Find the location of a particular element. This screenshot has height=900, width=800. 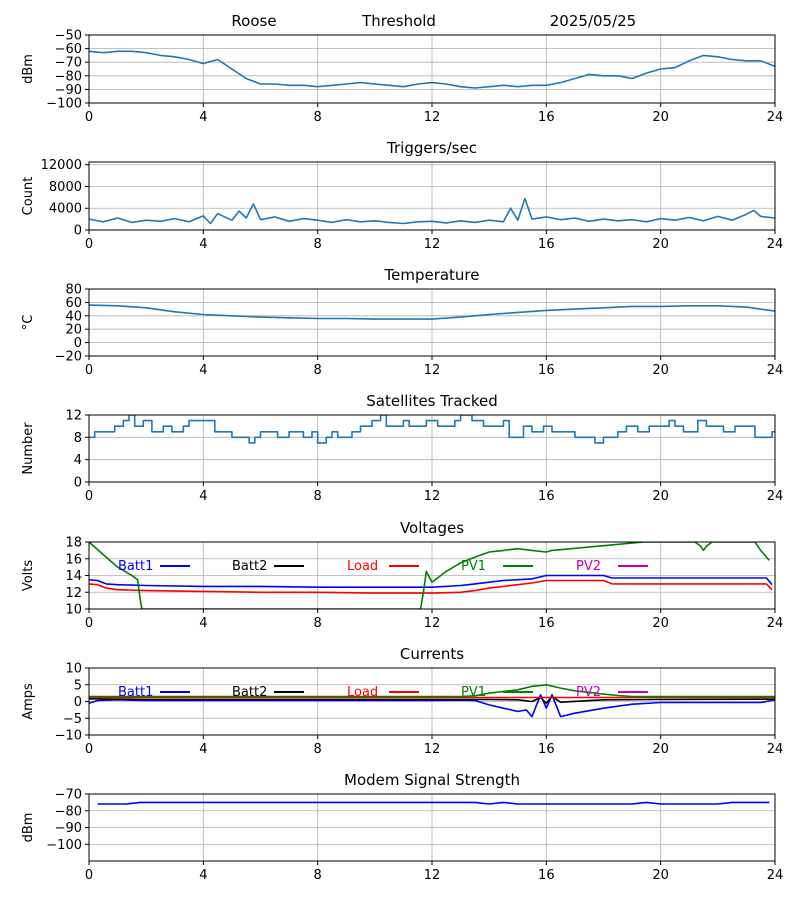

y-axis-label: Number is located at coordinates (28, 448).